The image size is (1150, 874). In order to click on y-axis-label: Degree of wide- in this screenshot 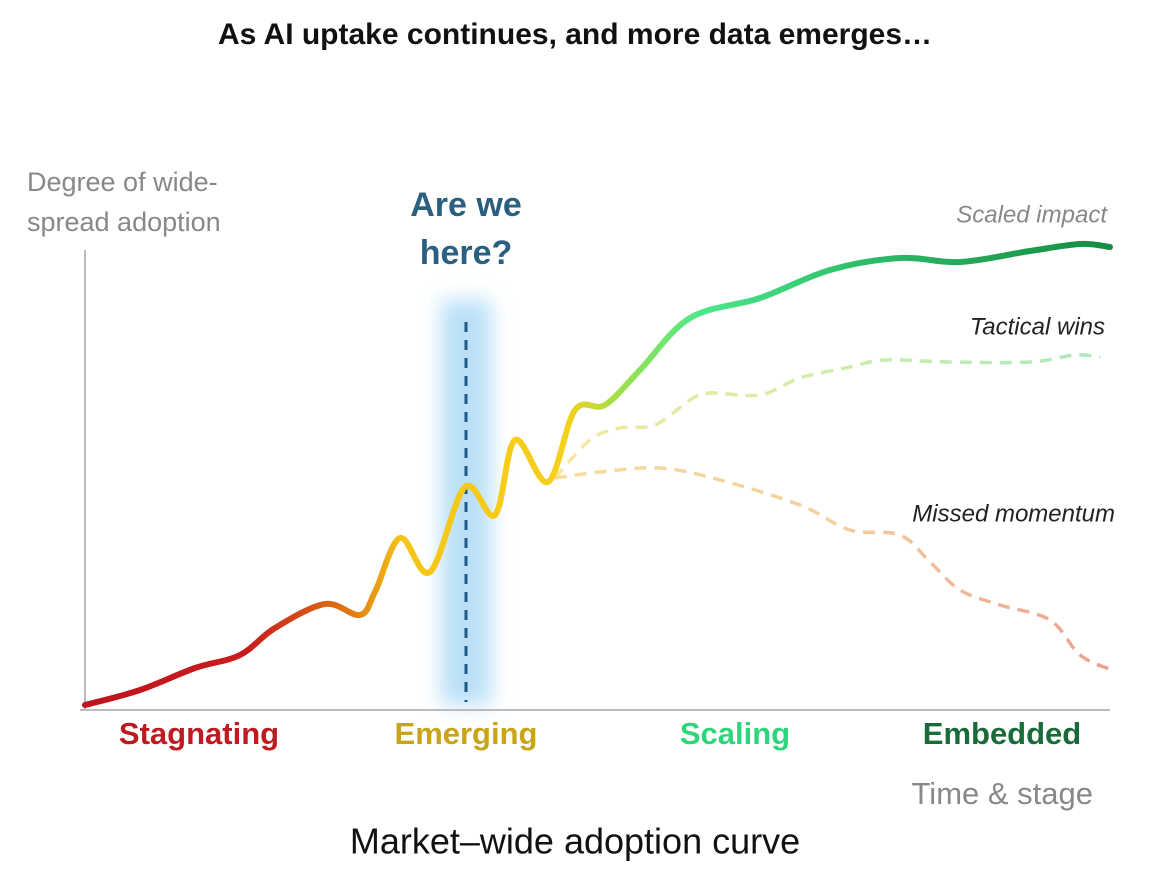, I will do `click(122, 182)`.